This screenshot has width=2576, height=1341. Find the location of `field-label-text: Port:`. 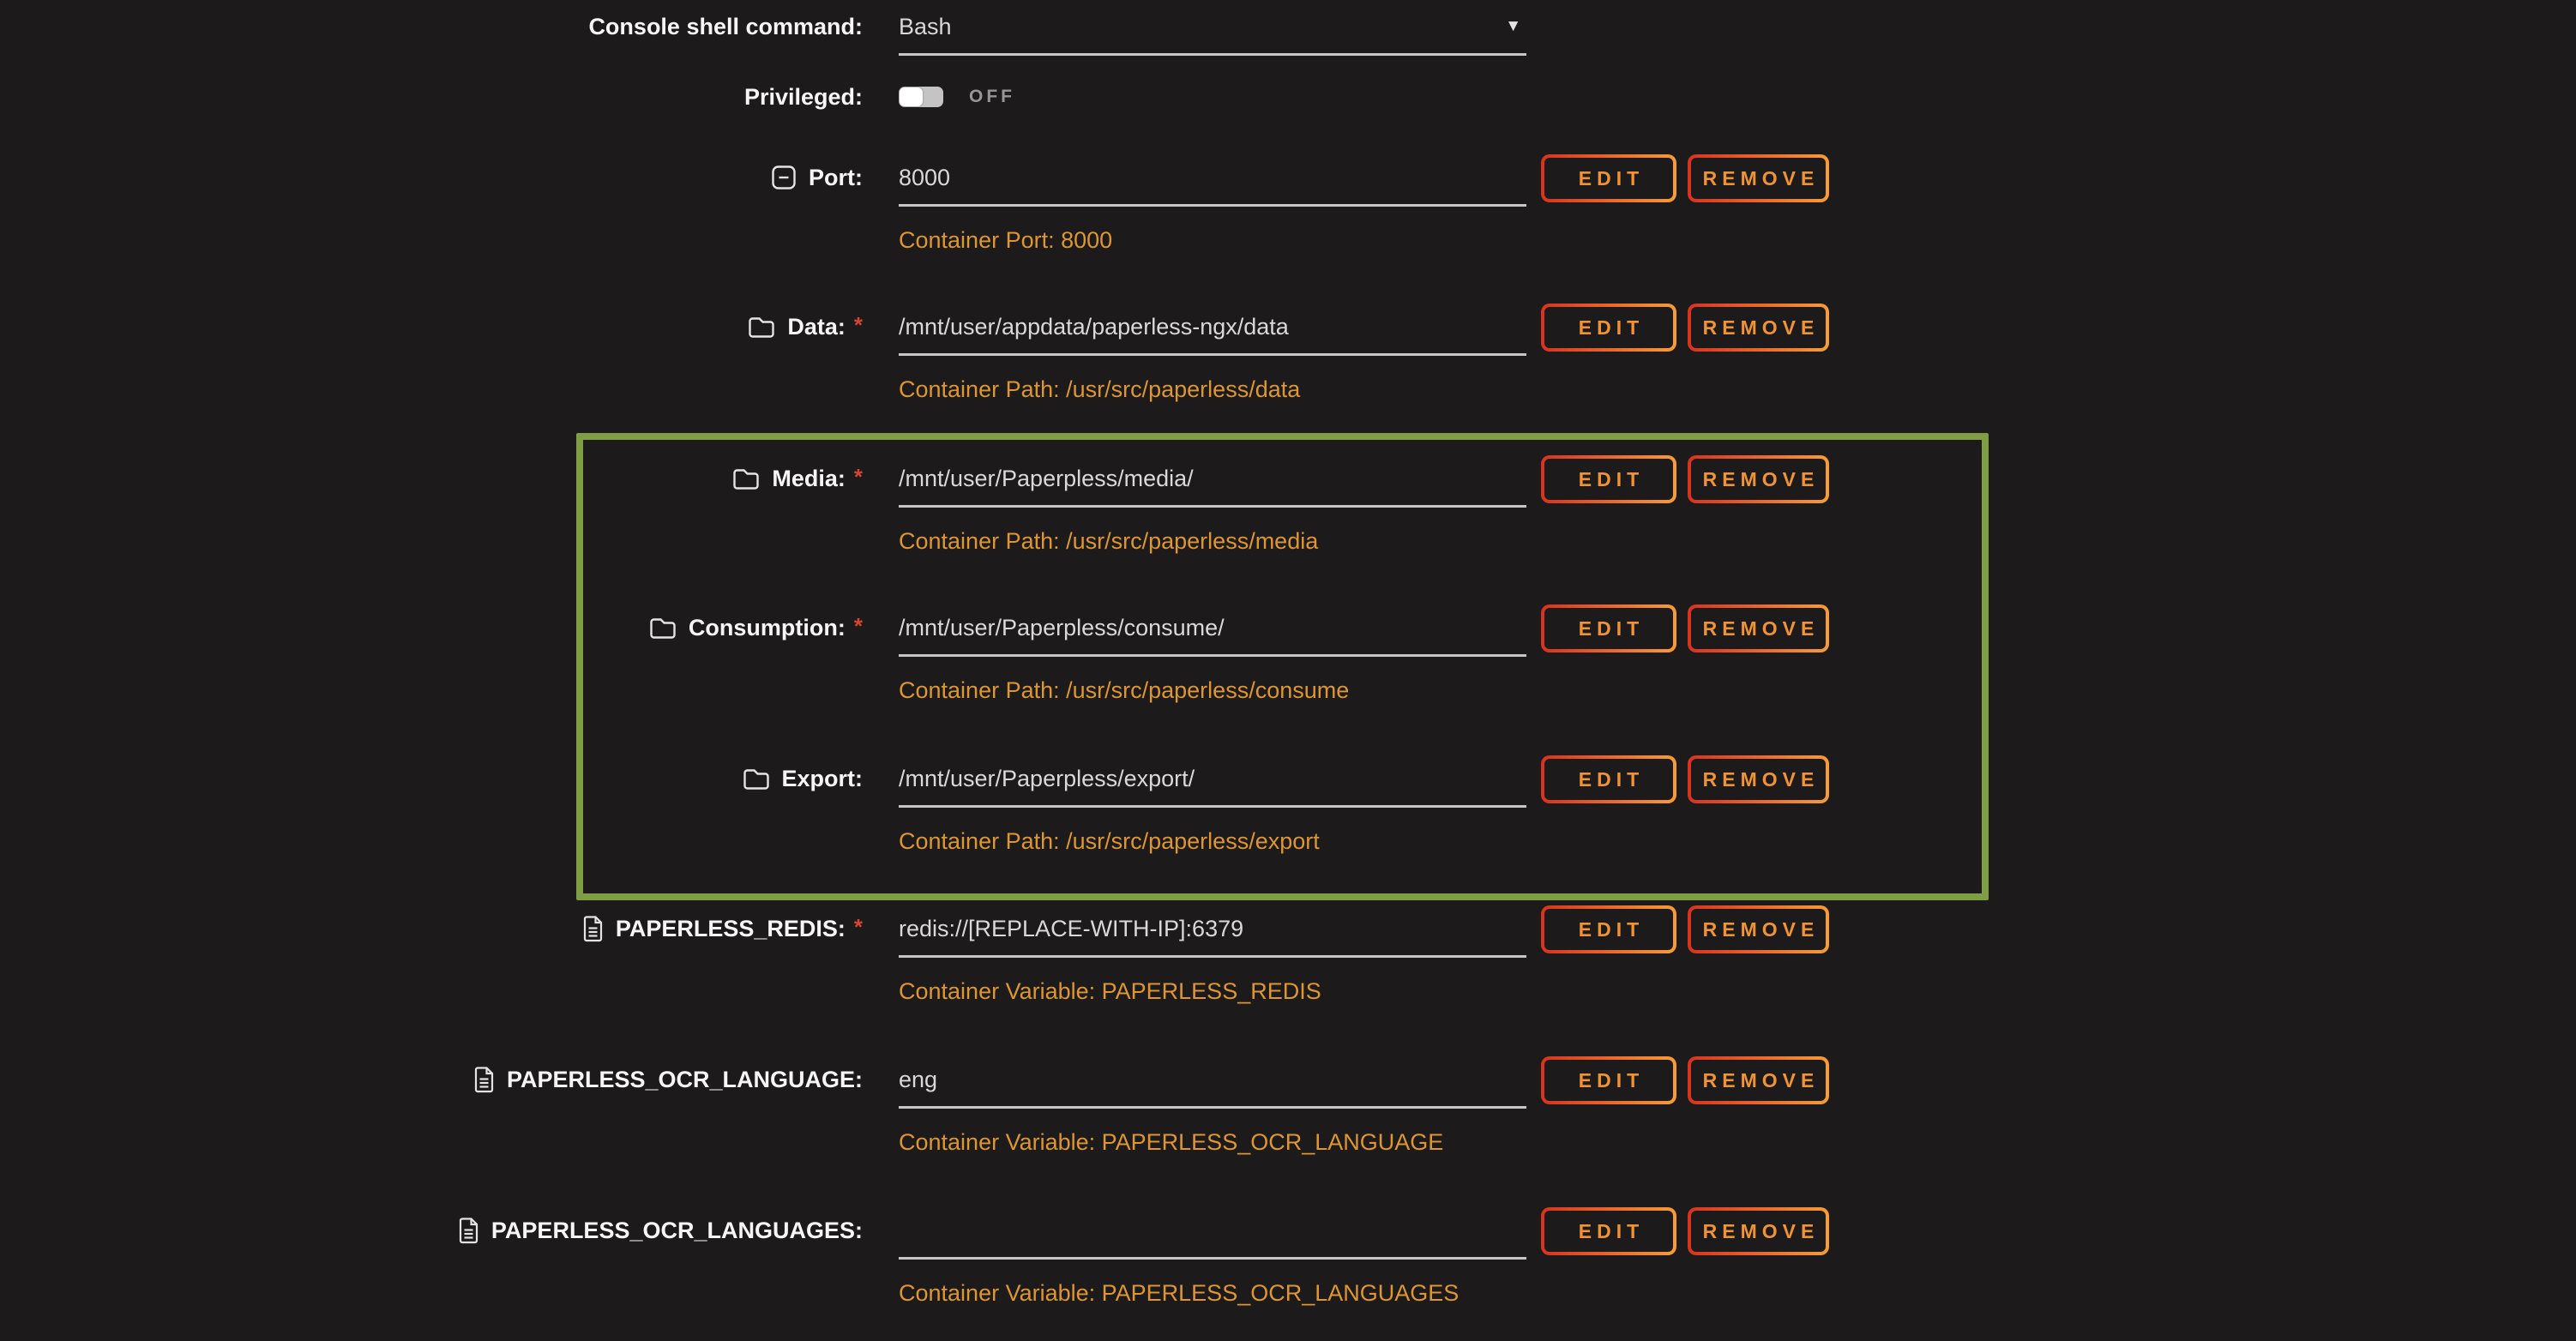

field-label-text: Port: is located at coordinates (836, 177).